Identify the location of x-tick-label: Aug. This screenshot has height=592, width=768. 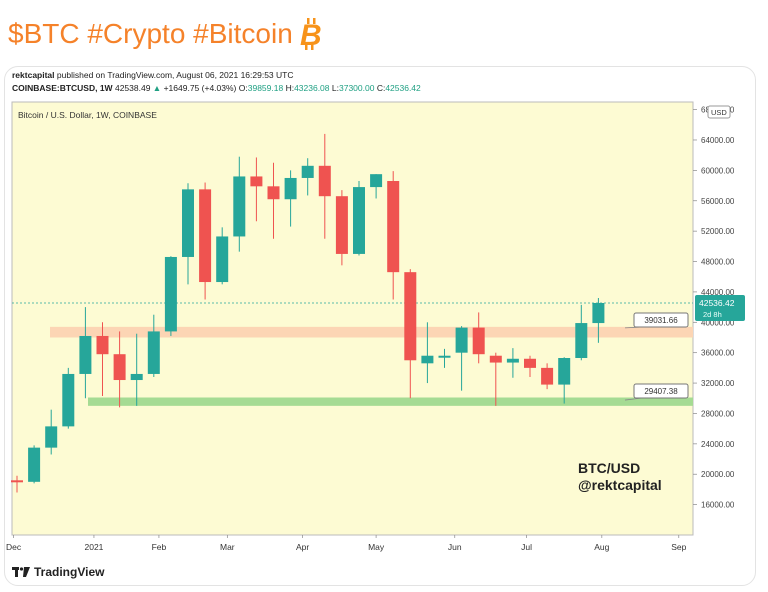
(601, 547).